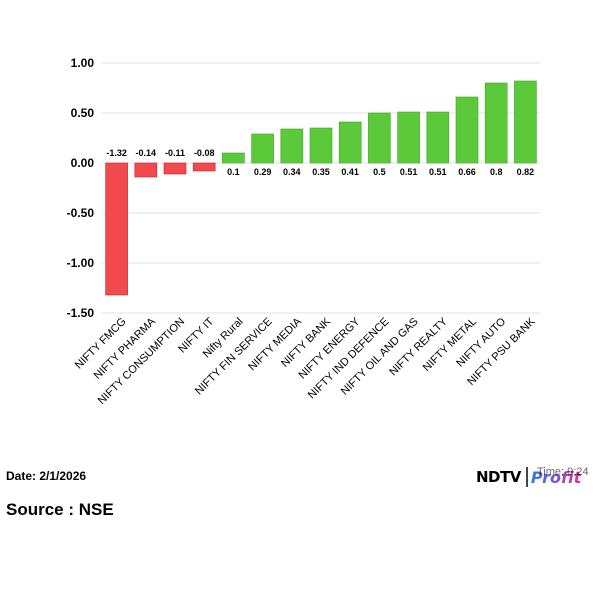  What do you see at coordinates (498, 477) in the screenshot?
I see `ndtv-wordmark: NDTV` at bounding box center [498, 477].